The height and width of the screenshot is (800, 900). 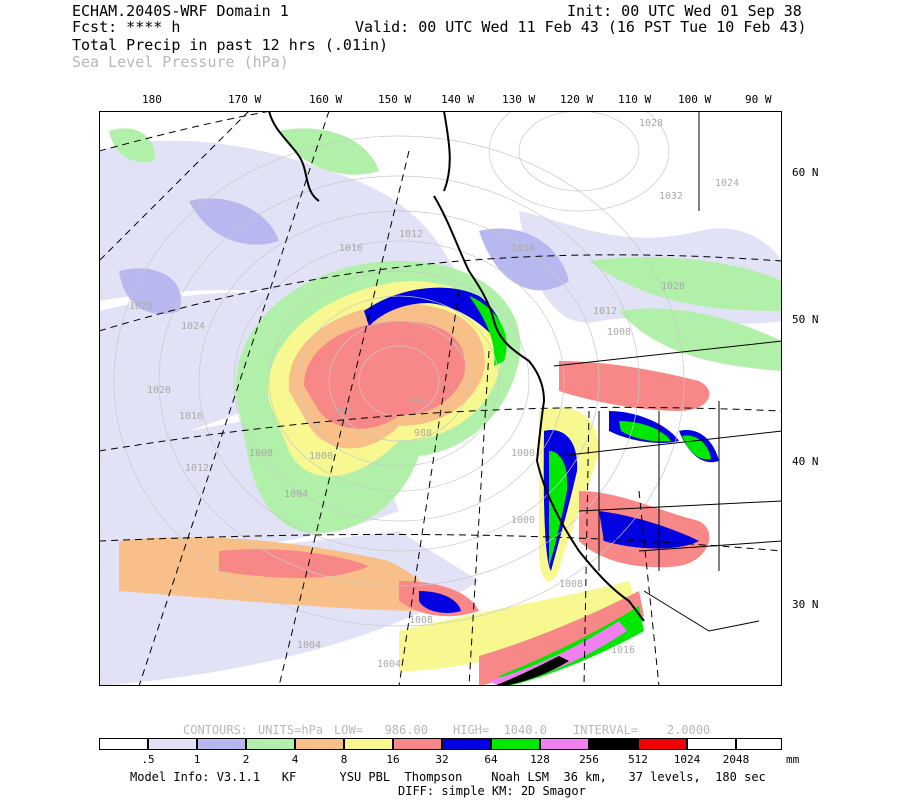 I want to click on lon-label: 130 W, so click(x=519, y=99).